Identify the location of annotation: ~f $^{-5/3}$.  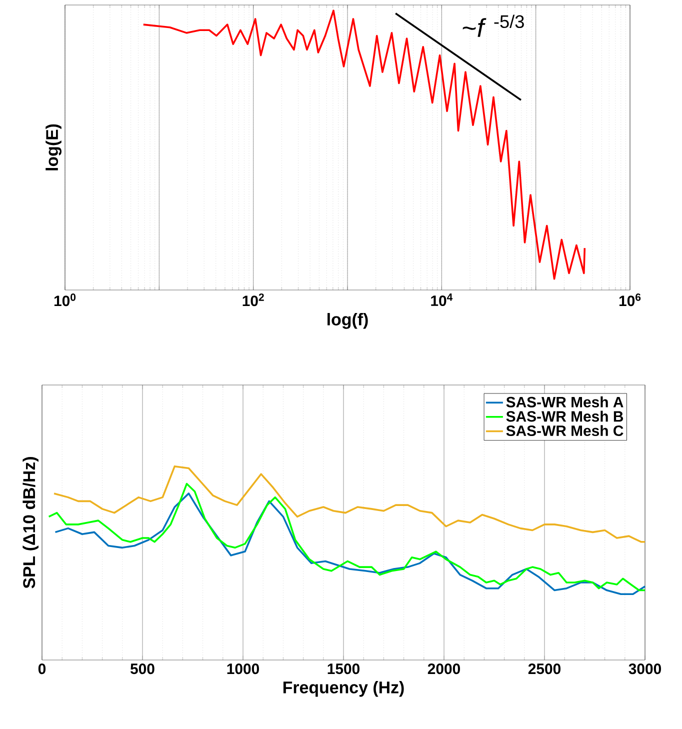
(493, 25).